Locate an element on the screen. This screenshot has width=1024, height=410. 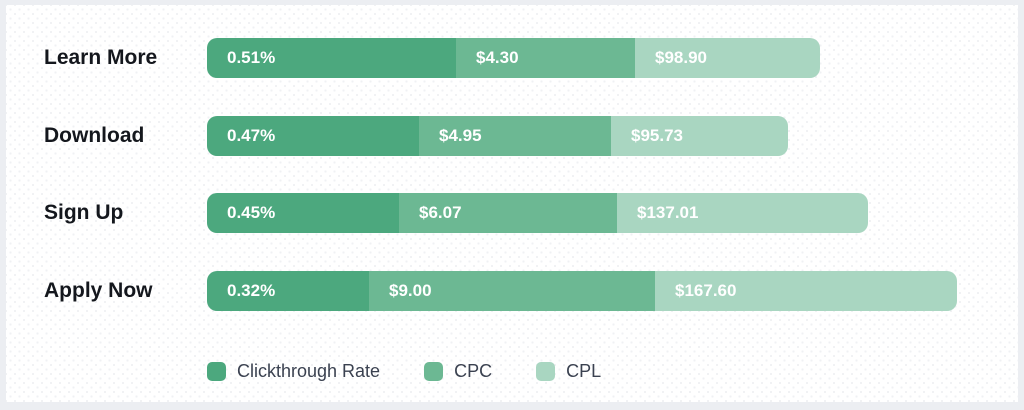
bar-row: Sign Up 0.45% $6.07 $137.01 is located at coordinates (512, 213).